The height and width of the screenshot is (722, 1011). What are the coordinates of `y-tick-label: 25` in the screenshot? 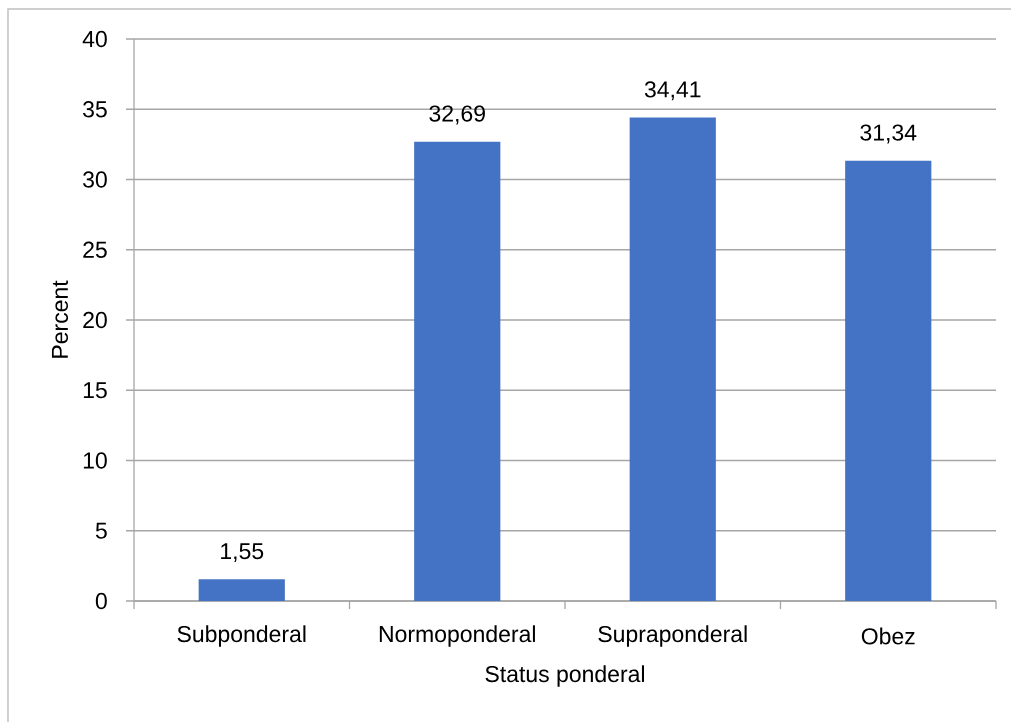 It's located at (95, 249).